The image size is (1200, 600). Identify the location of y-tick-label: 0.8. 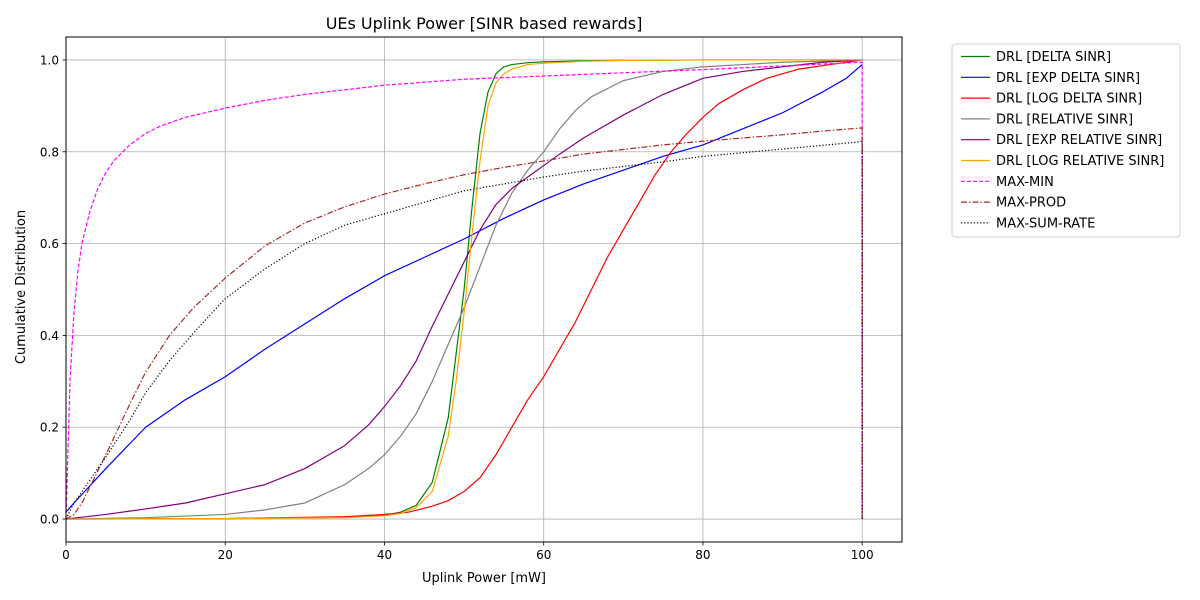
(49, 152).